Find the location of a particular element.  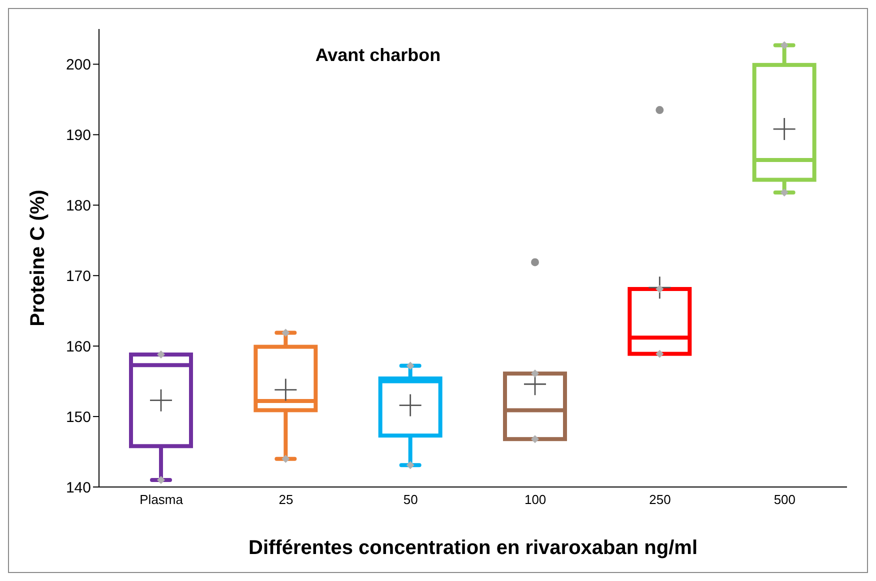

x-tick-label: 100 is located at coordinates (535, 500).